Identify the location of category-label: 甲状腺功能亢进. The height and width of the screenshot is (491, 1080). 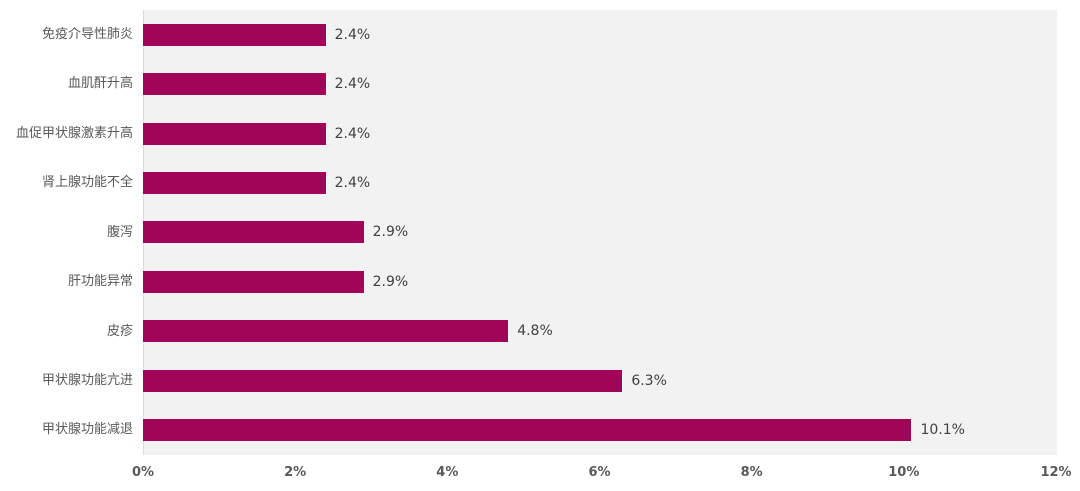
(87, 380).